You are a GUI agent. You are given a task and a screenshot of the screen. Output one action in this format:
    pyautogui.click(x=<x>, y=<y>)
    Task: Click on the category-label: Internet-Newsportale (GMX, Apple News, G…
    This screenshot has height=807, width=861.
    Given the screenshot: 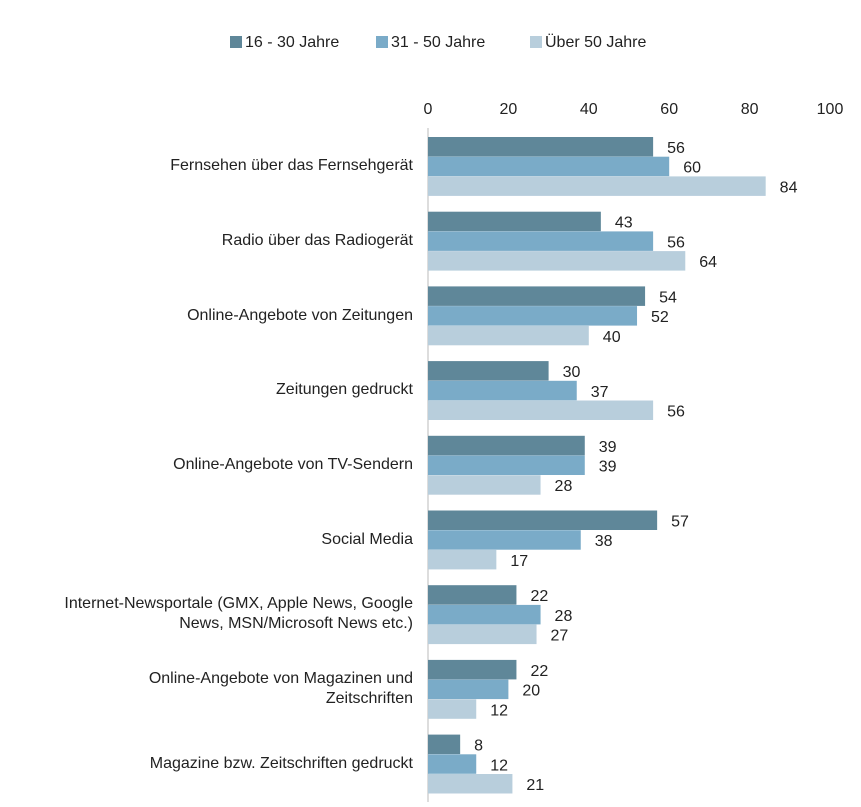 What is the action you would take?
    pyautogui.click(x=238, y=614)
    